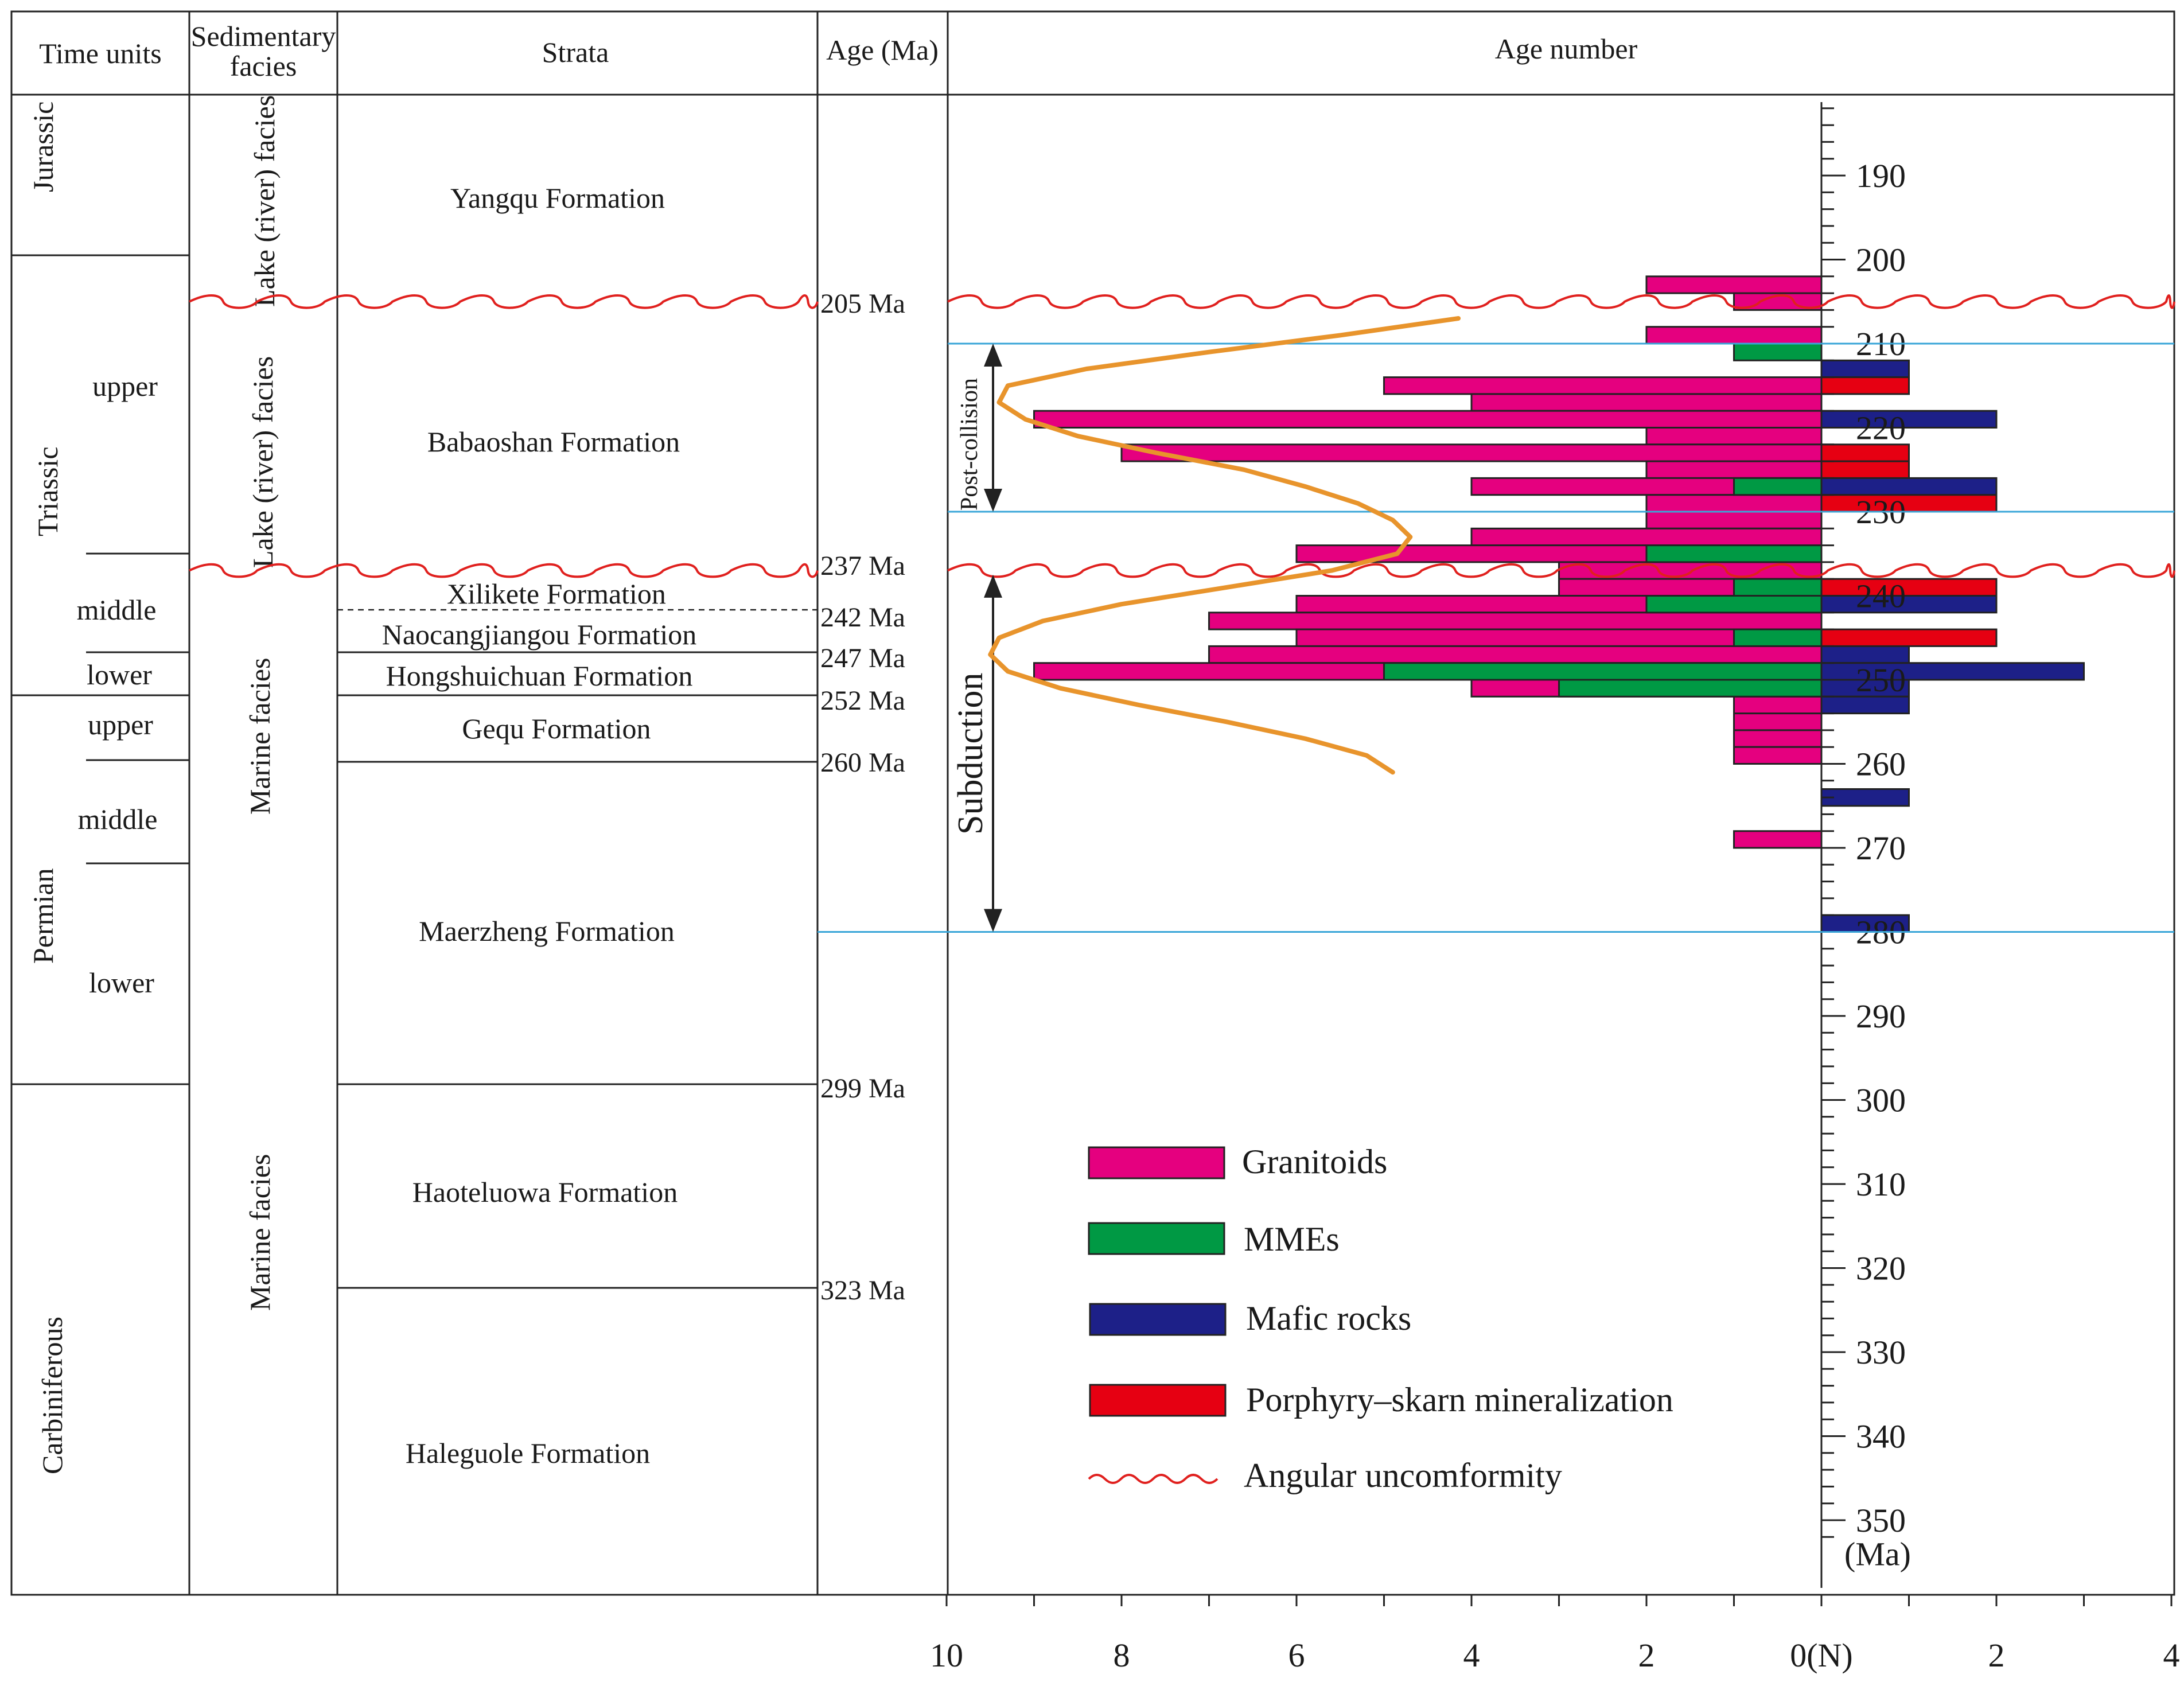 The image size is (2184, 1690). Describe the element at coordinates (1314, 1162) in the screenshot. I see `legend-label-granitoids: Granitoids` at that location.